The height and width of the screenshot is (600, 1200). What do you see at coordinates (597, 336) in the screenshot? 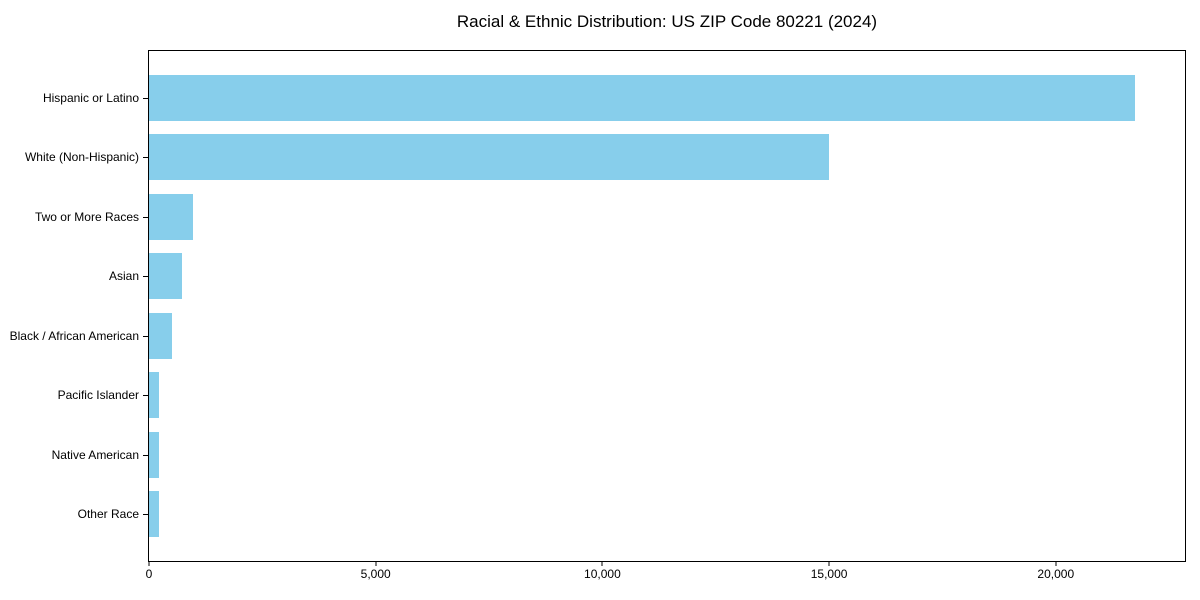
I see `bar-row: Black / African American` at bounding box center [597, 336].